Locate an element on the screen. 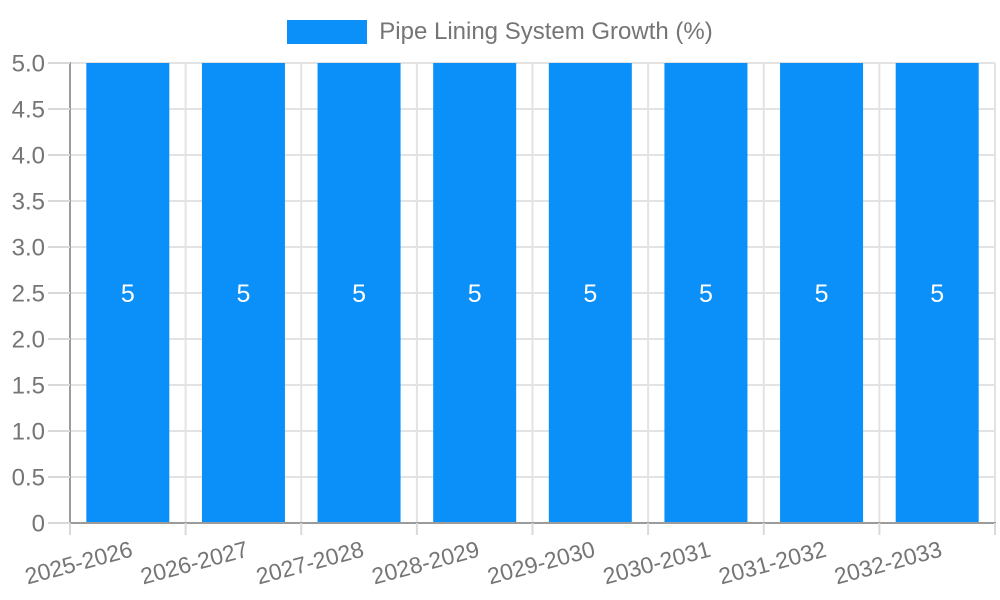 Image resolution: width=1000 pixels, height=600 pixels. x-tick-label: 2030-2031 is located at coordinates (656, 563).